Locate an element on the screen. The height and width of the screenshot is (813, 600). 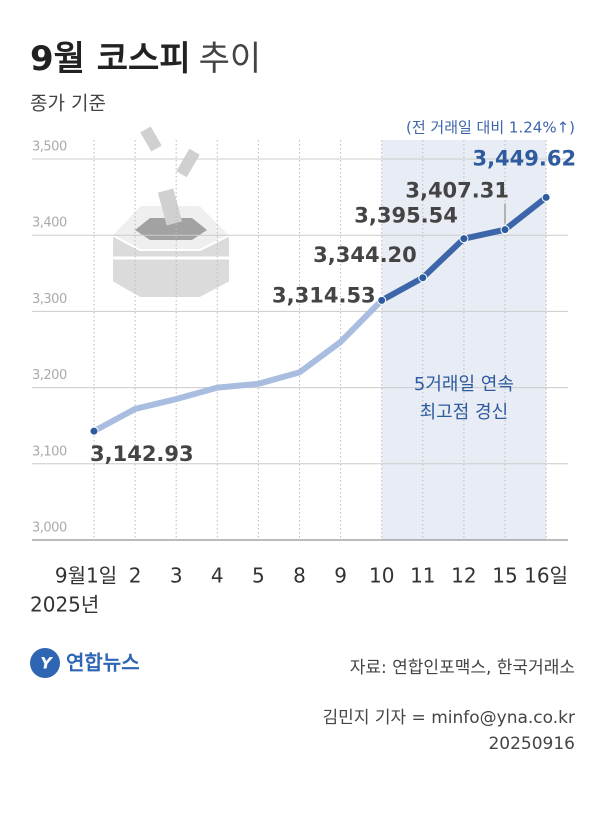
x-year-label: 2025년 is located at coordinates (64, 605).